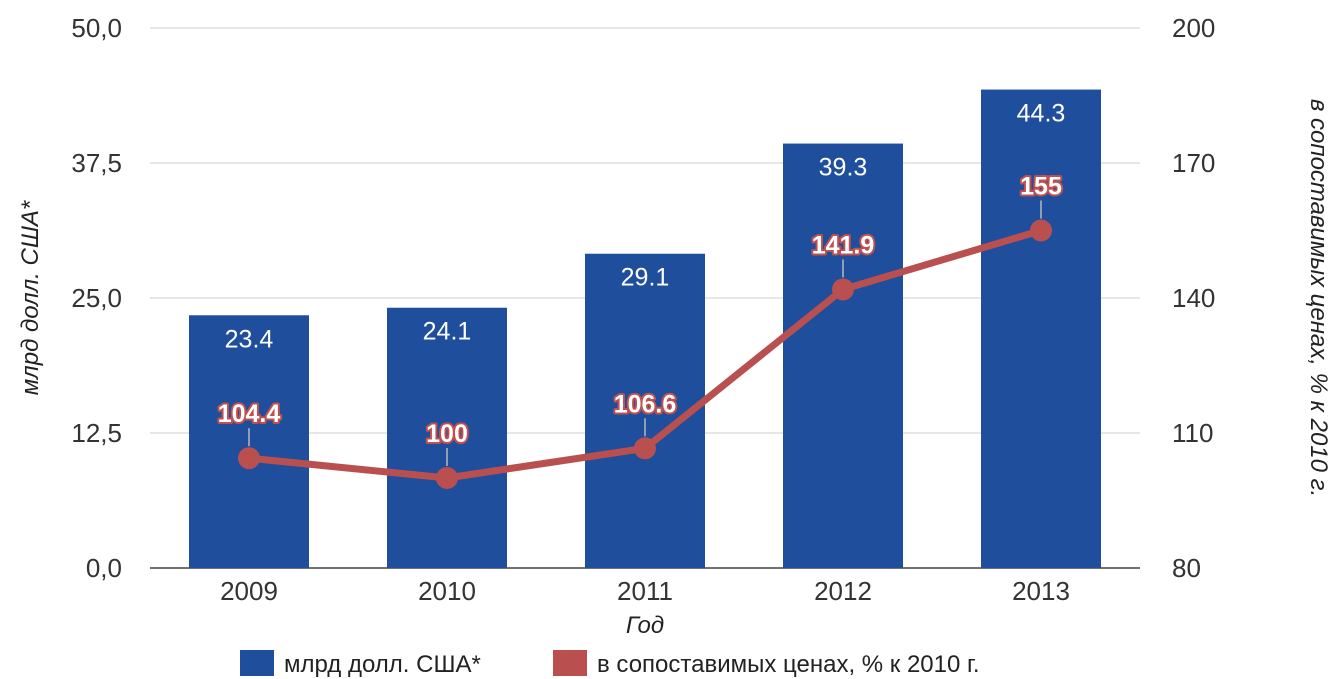  What do you see at coordinates (1186, 568) in the screenshot?
I see `y-tick-label-right: 80` at bounding box center [1186, 568].